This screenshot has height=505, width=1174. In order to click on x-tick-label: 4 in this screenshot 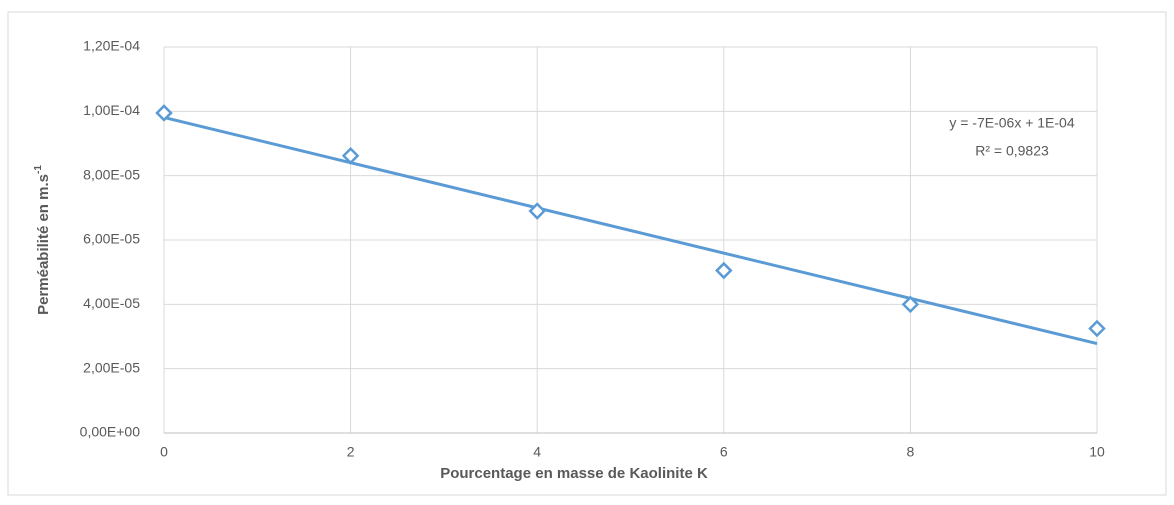, I will do `click(537, 452)`.